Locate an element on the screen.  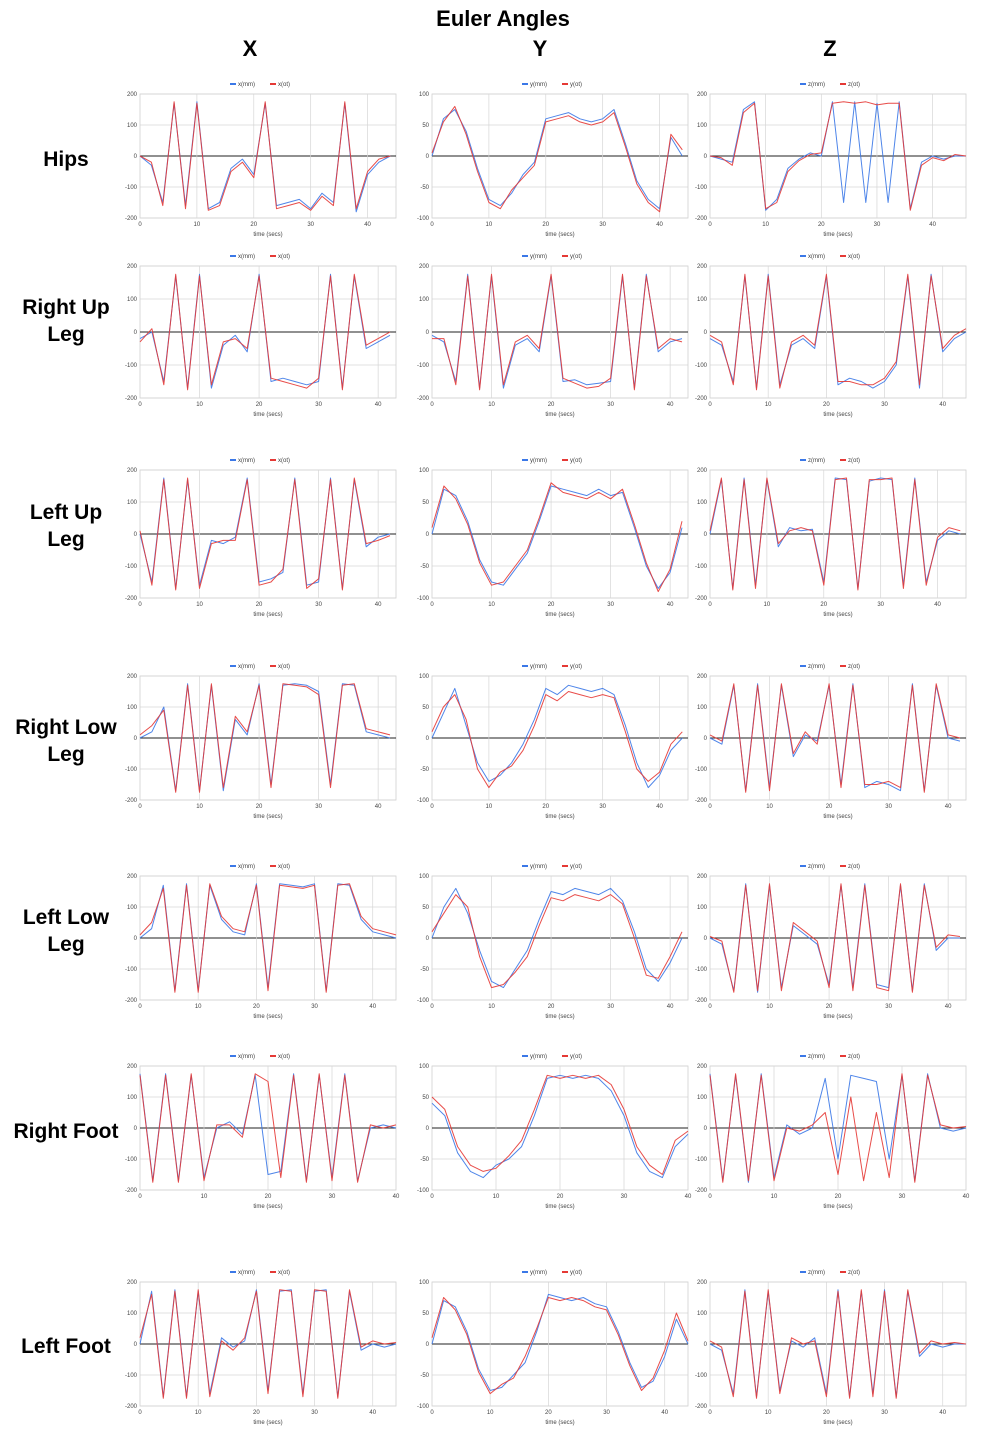
column-header-x: X is located at coordinates (250, 48).